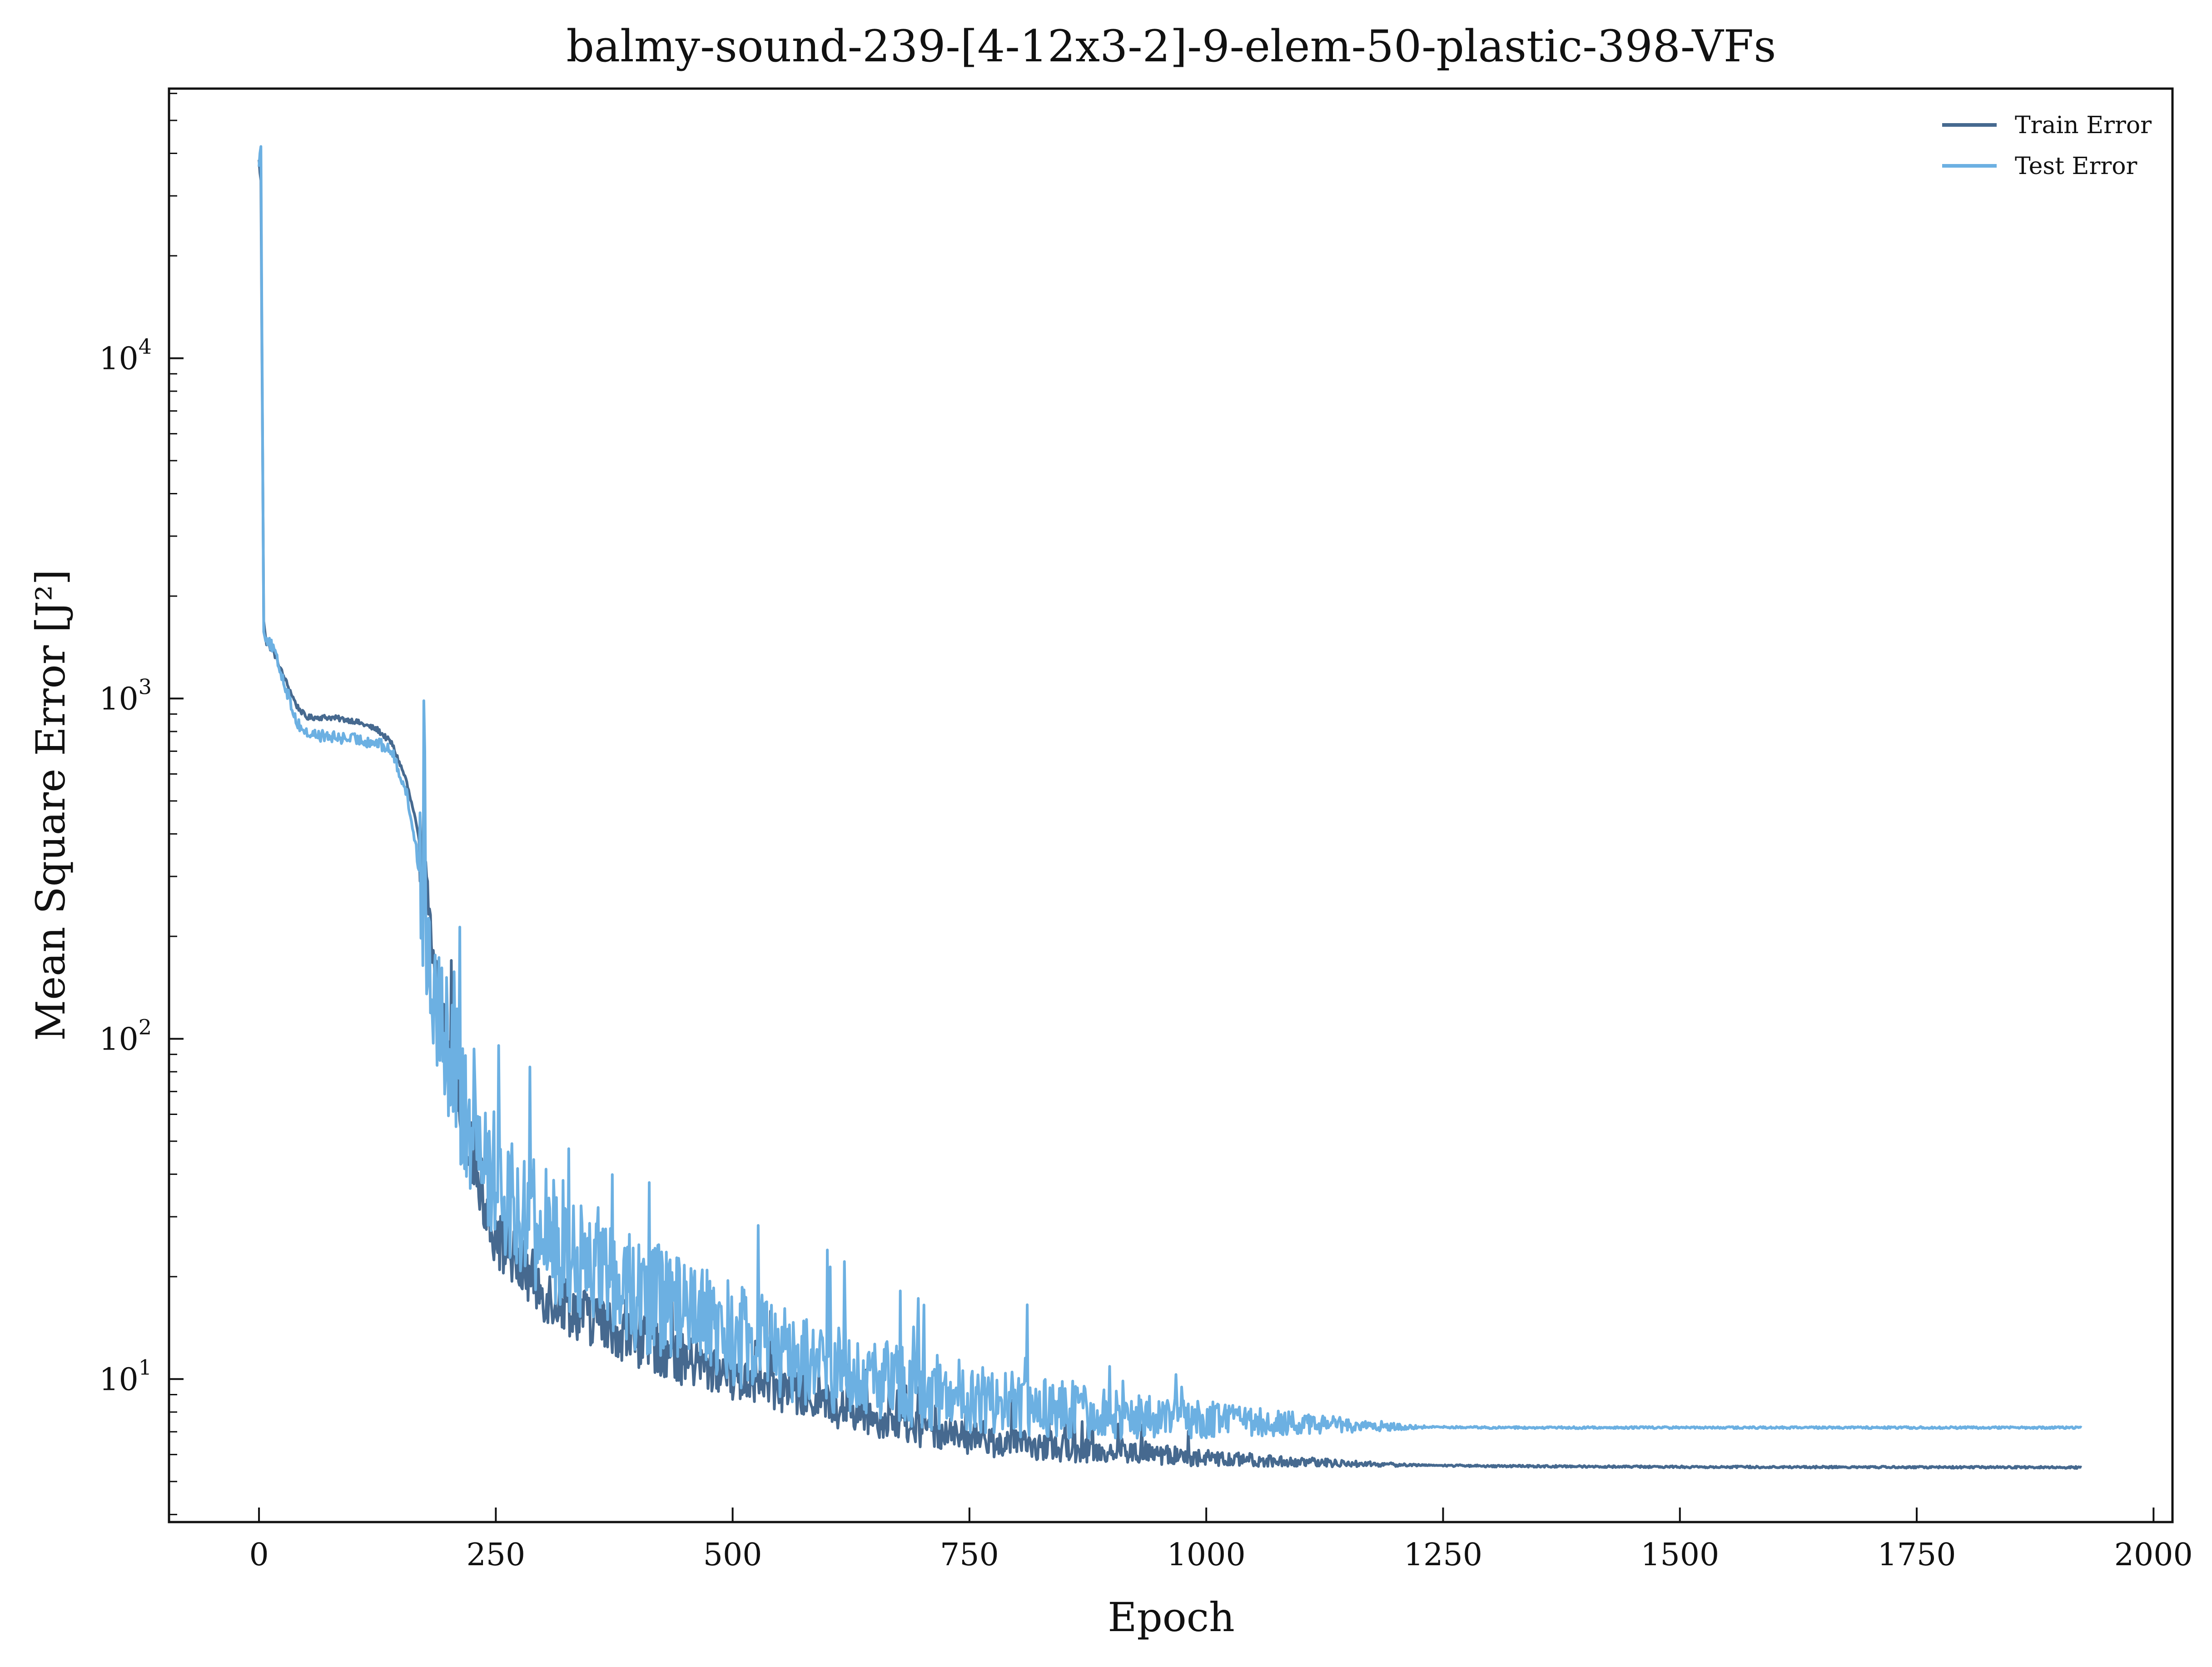 The height and width of the screenshot is (1667, 2212). Describe the element at coordinates (1679, 1555) in the screenshot. I see `x-tick-label: 1500` at that location.